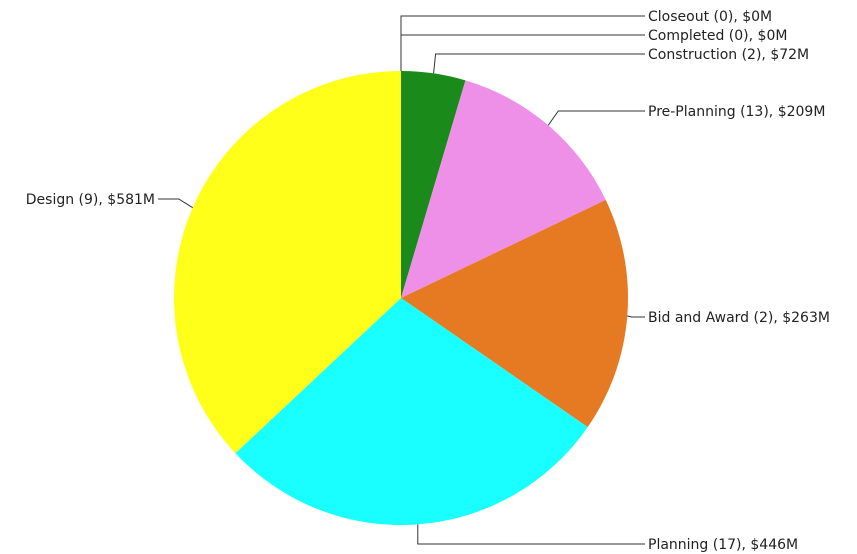  What do you see at coordinates (723, 545) in the screenshot?
I see `slice-label-planning: Planning (17), $446M` at bounding box center [723, 545].